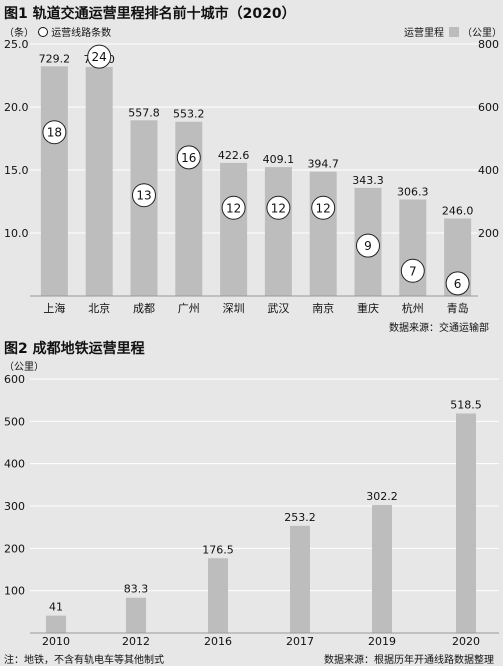 This screenshot has width=503, height=666. What do you see at coordinates (382, 496) in the screenshot?
I see `chart2-bar-value-label: 302.2` at bounding box center [382, 496].